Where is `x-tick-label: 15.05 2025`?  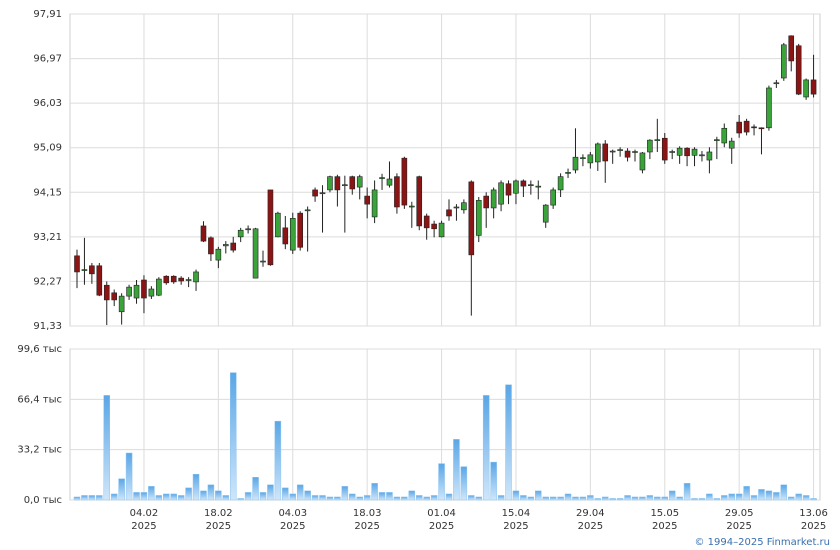
x-tick-label: 15.05 2025 is located at coordinates (664, 520).